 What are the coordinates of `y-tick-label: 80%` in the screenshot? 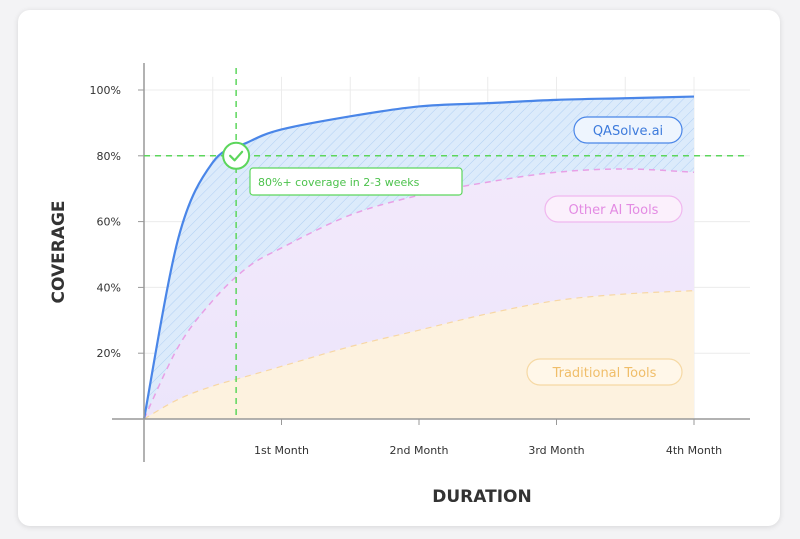 It's located at (109, 156).